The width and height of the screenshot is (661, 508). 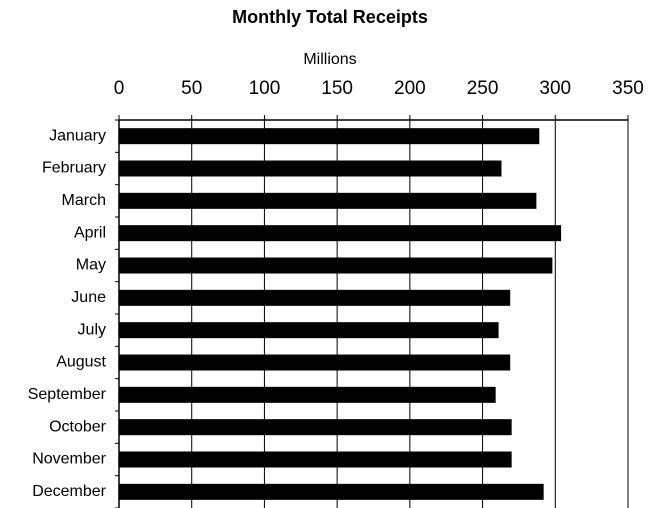 What do you see at coordinates (77, 135) in the screenshot?
I see `y-tick-label: January` at bounding box center [77, 135].